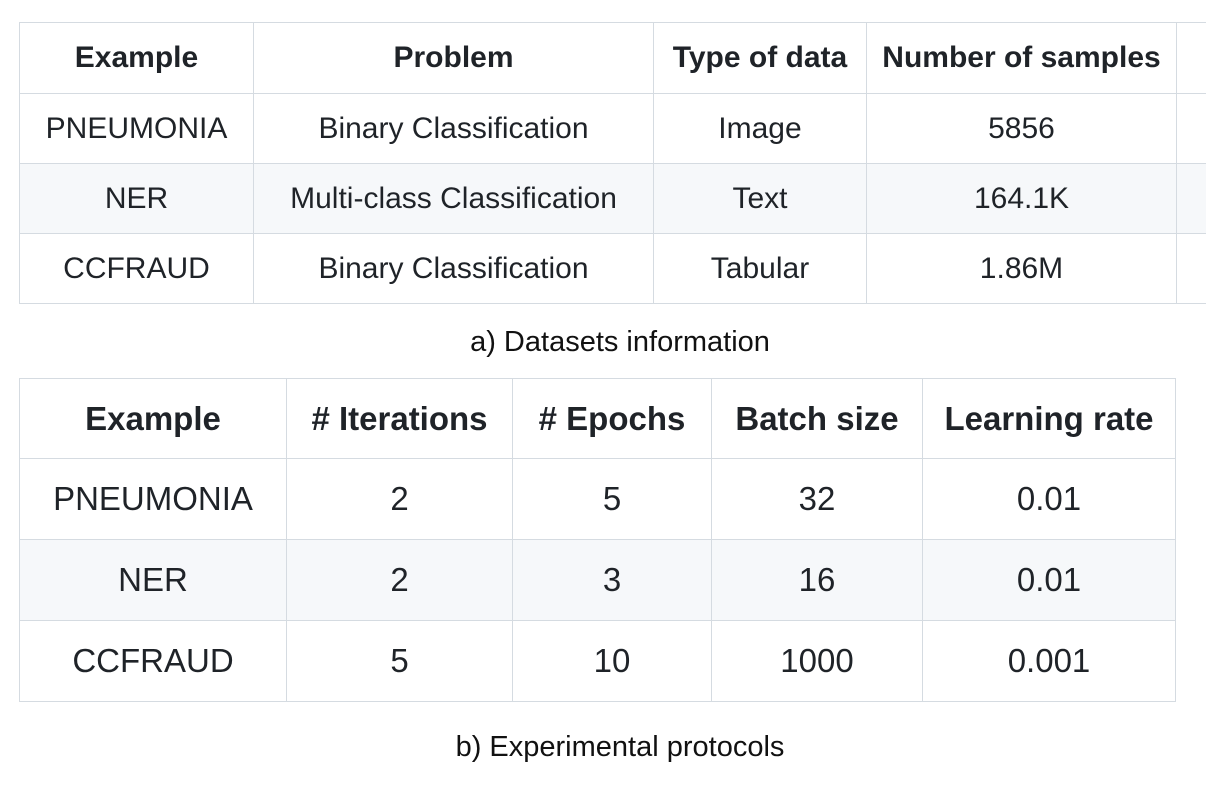 This screenshot has width=1206, height=798. What do you see at coordinates (399, 418) in the screenshot?
I see `header-cell: # Iterations` at bounding box center [399, 418].